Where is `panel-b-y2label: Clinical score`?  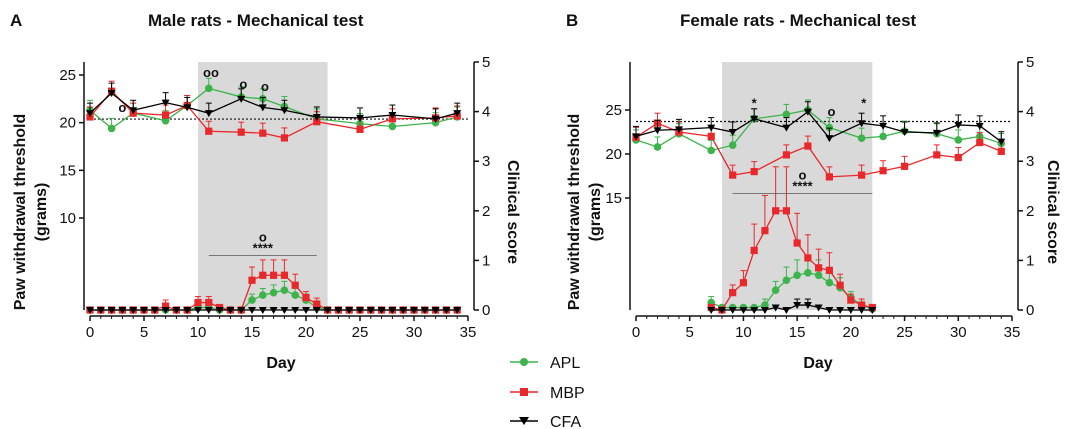 panel-b-y2label: Clinical score is located at coordinates (1052, 212).